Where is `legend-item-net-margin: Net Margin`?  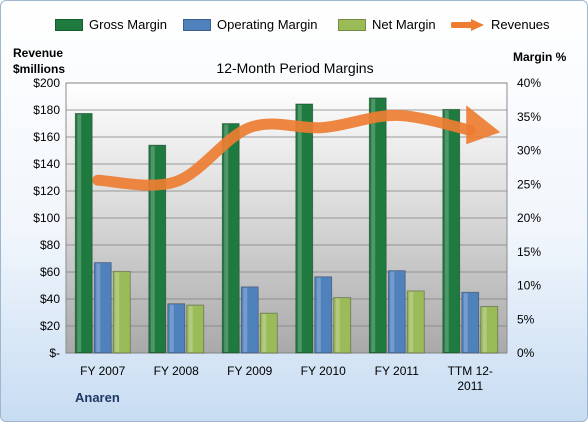
legend-item-net-margin: Net Margin is located at coordinates (387, 24).